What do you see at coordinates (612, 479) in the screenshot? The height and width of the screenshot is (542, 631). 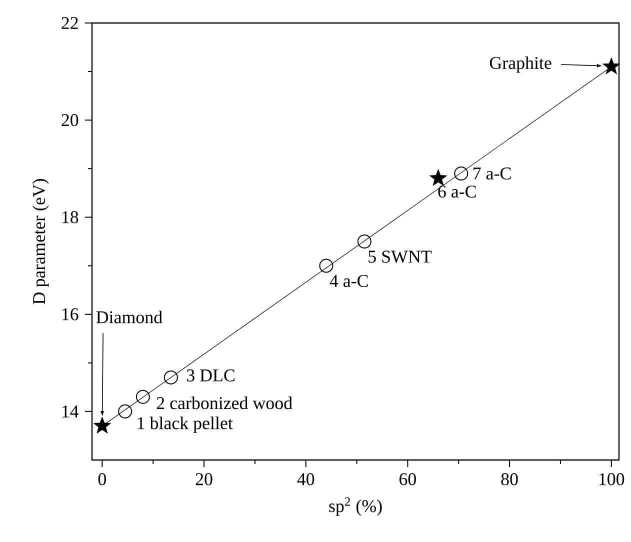 I see `x-tick-label: 100` at bounding box center [612, 479].